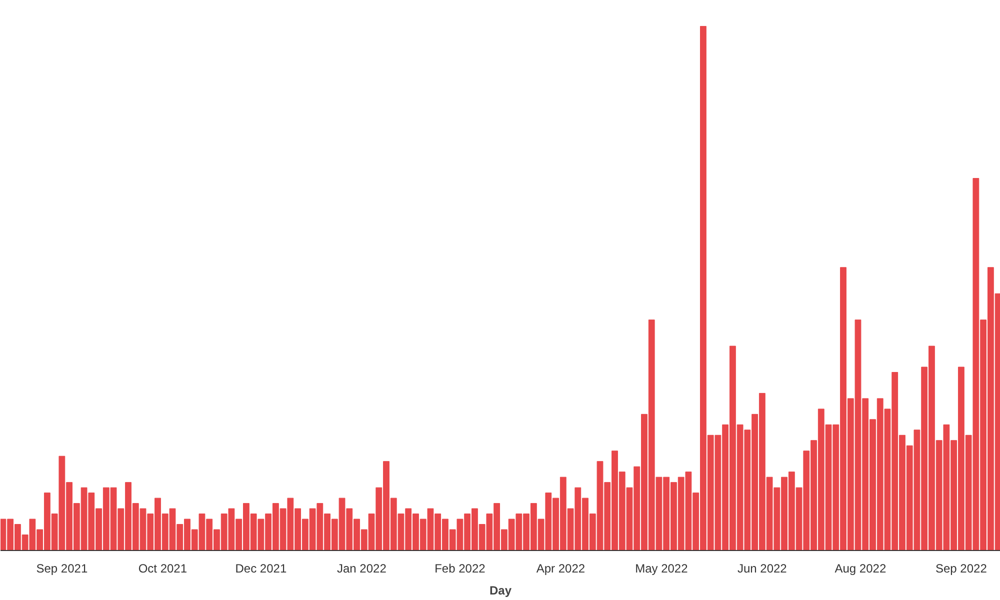 This screenshot has width=1000, height=600. I want to click on x-tick-label: Jan 2022, so click(361, 569).